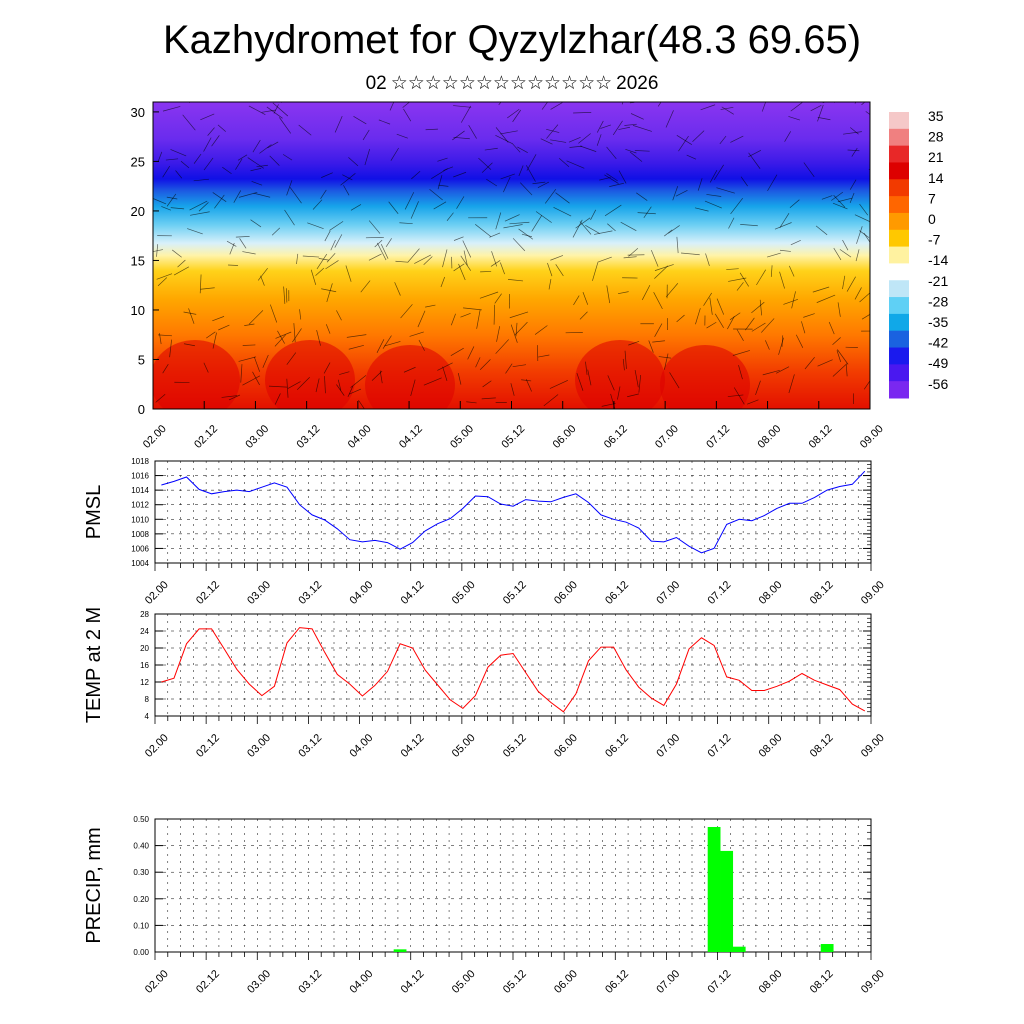  Describe the element at coordinates (515, 746) in the screenshot. I see `x-tick-label: 05.12` at that location.